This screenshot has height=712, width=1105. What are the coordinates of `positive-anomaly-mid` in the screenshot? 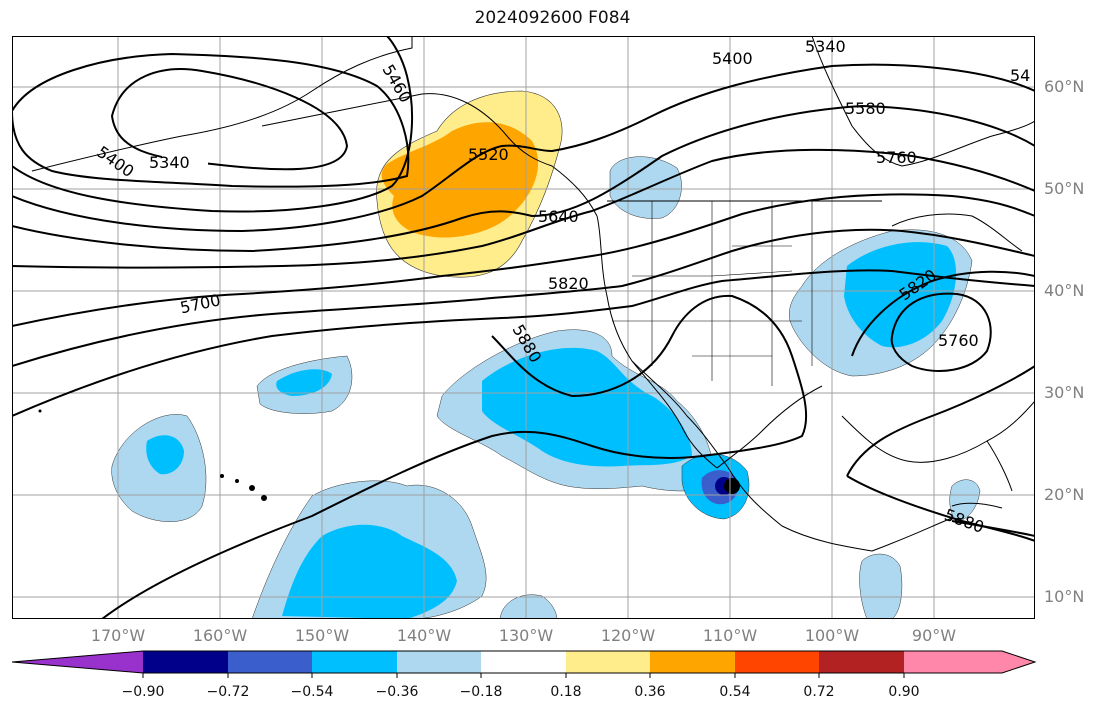 It's located at (460, 180).